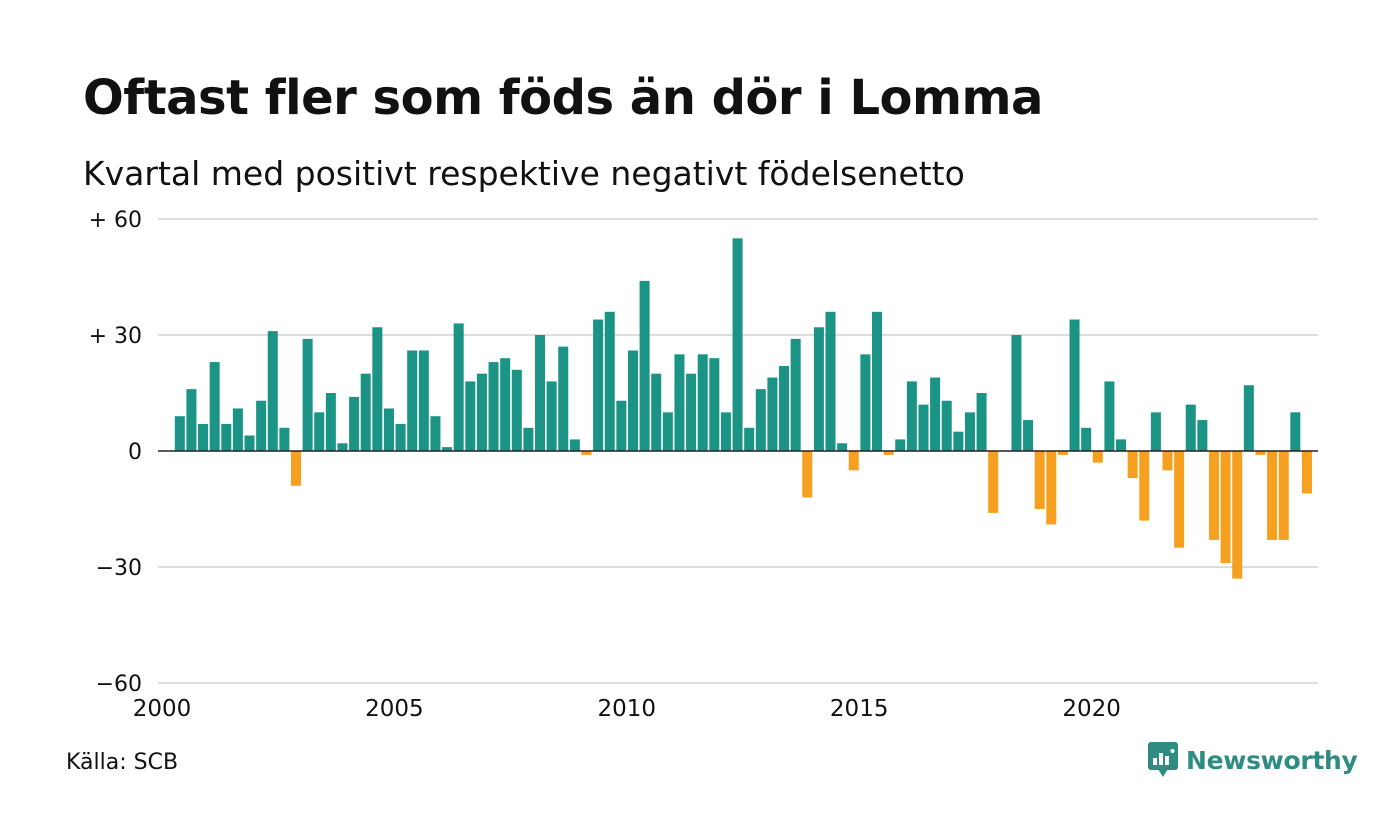 This screenshot has height=840, width=1400. I want to click on newsworthy-logo-icon, so click(1163, 759).